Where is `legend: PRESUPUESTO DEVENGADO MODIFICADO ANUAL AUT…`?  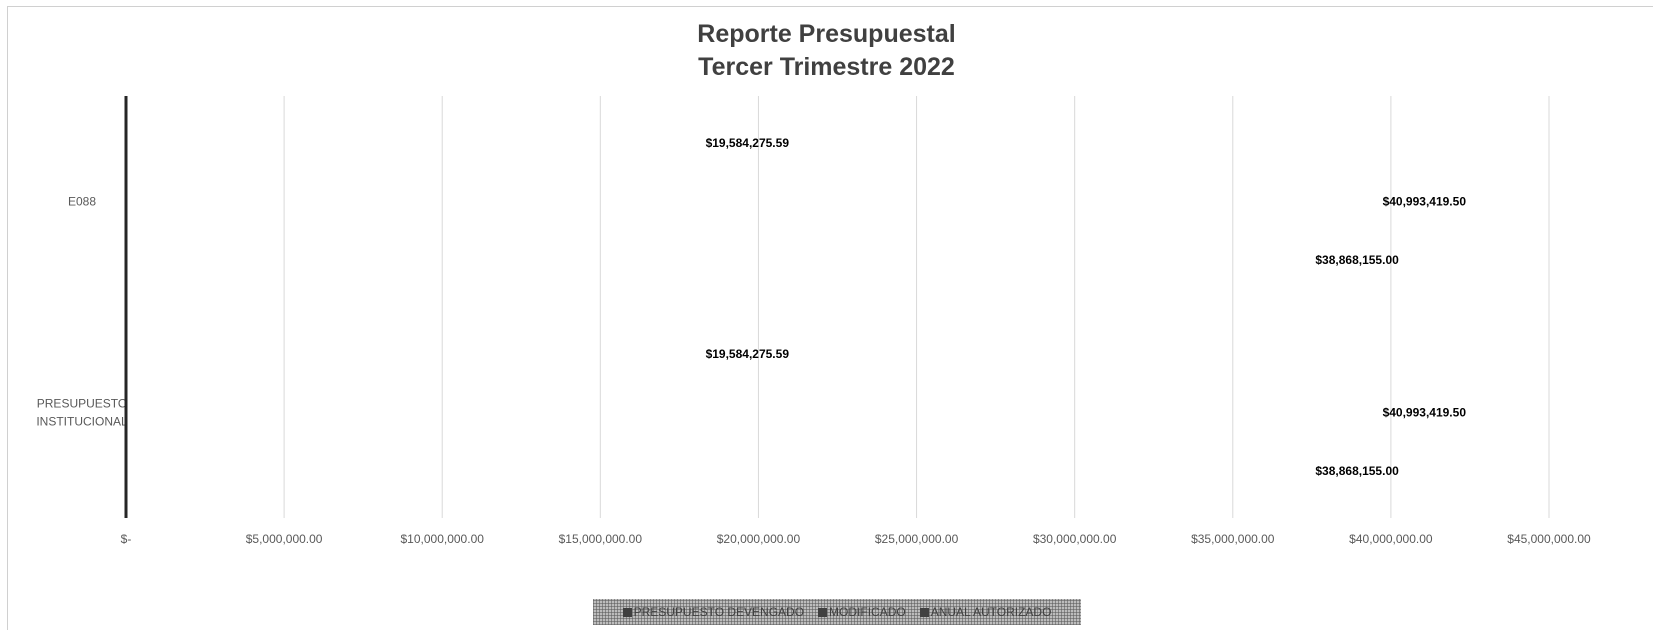
legend: PRESUPUESTO DEVENGADO MODIFICADO ANUAL AUT… is located at coordinates (837, 612).